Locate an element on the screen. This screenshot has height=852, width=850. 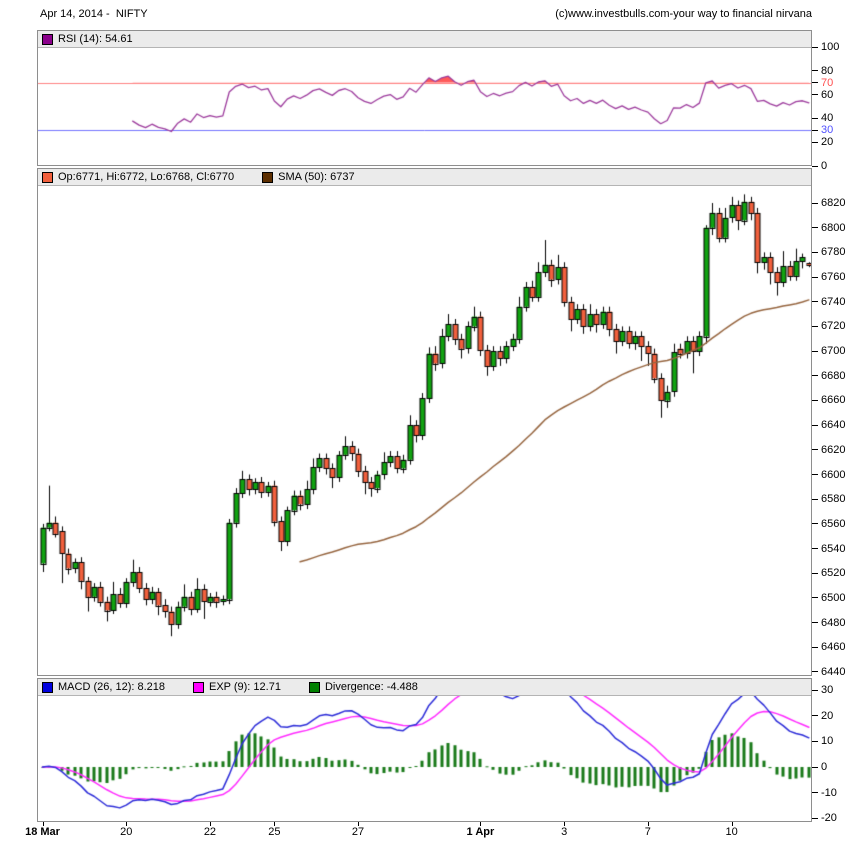
price-ytick-label: 6800 is located at coordinates (833, 227).